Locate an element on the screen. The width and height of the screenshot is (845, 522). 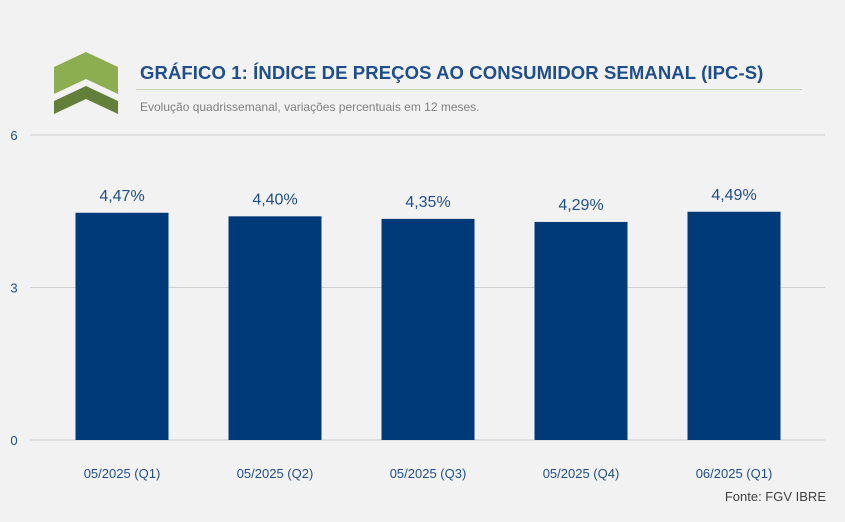
y-tick-label: 3 is located at coordinates (13, 288).